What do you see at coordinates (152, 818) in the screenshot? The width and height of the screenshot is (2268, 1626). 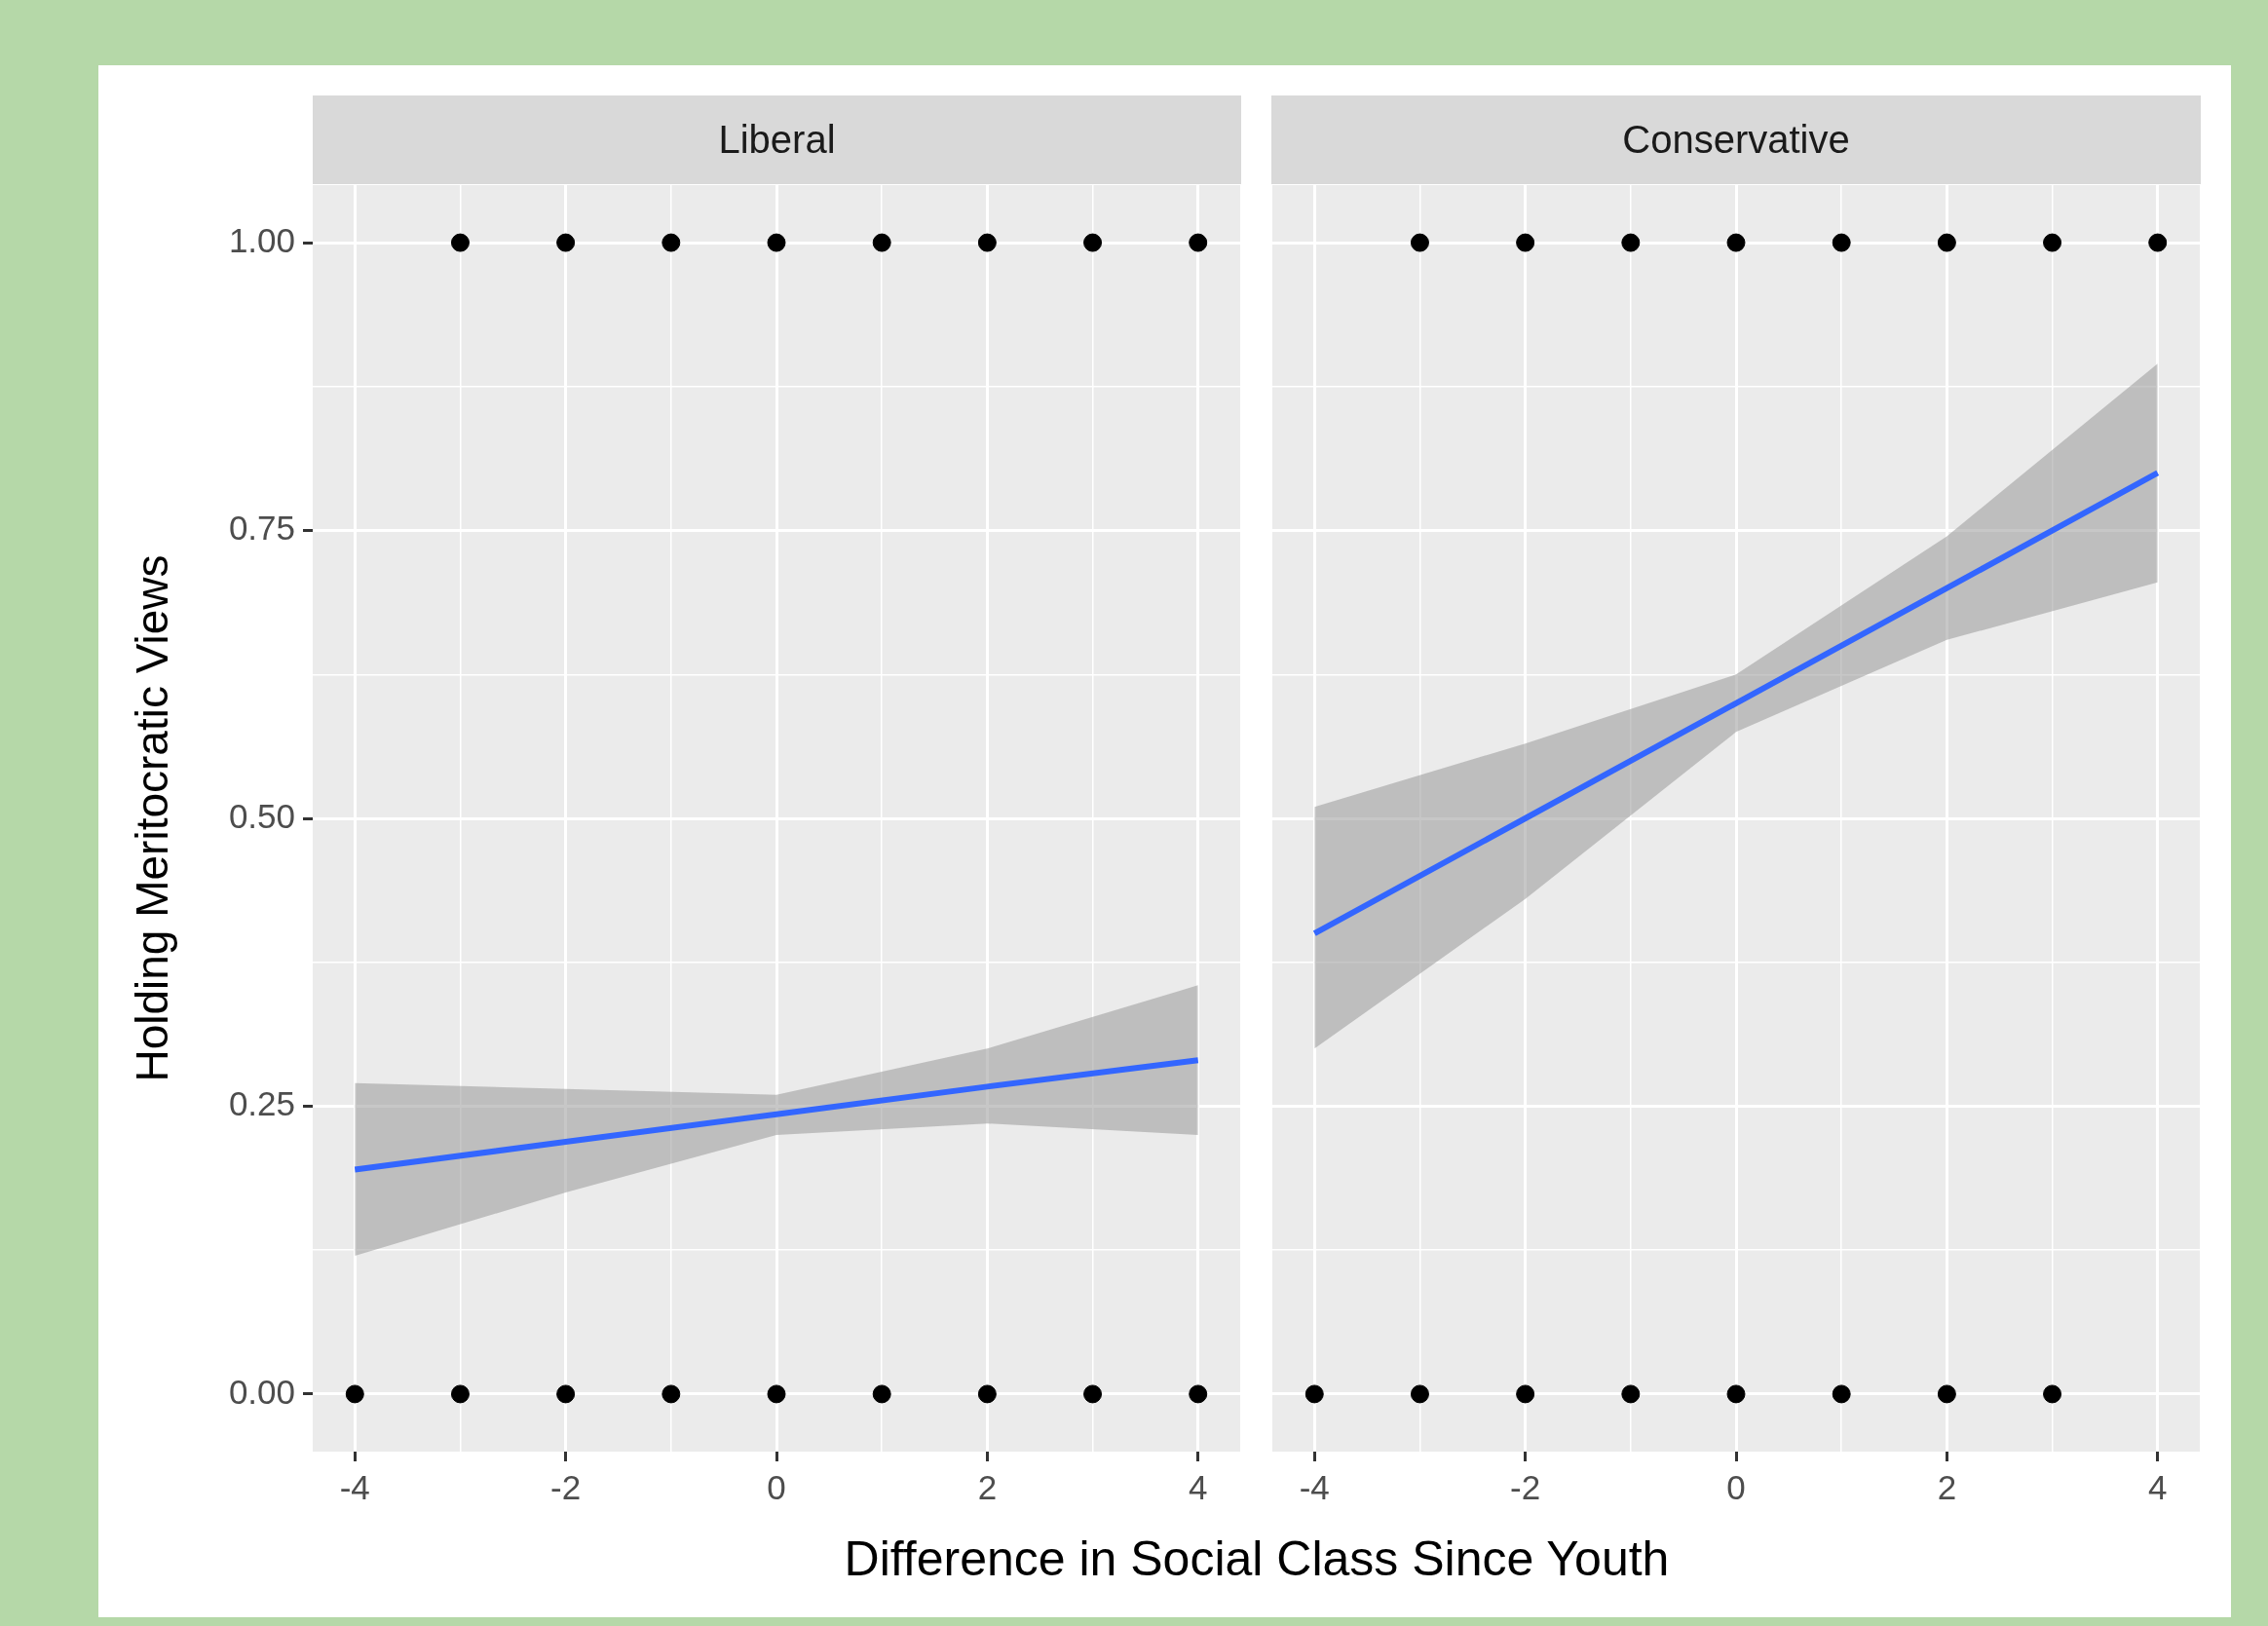 I see `y-axis-title: Holding Meritocratic Views` at bounding box center [152, 818].